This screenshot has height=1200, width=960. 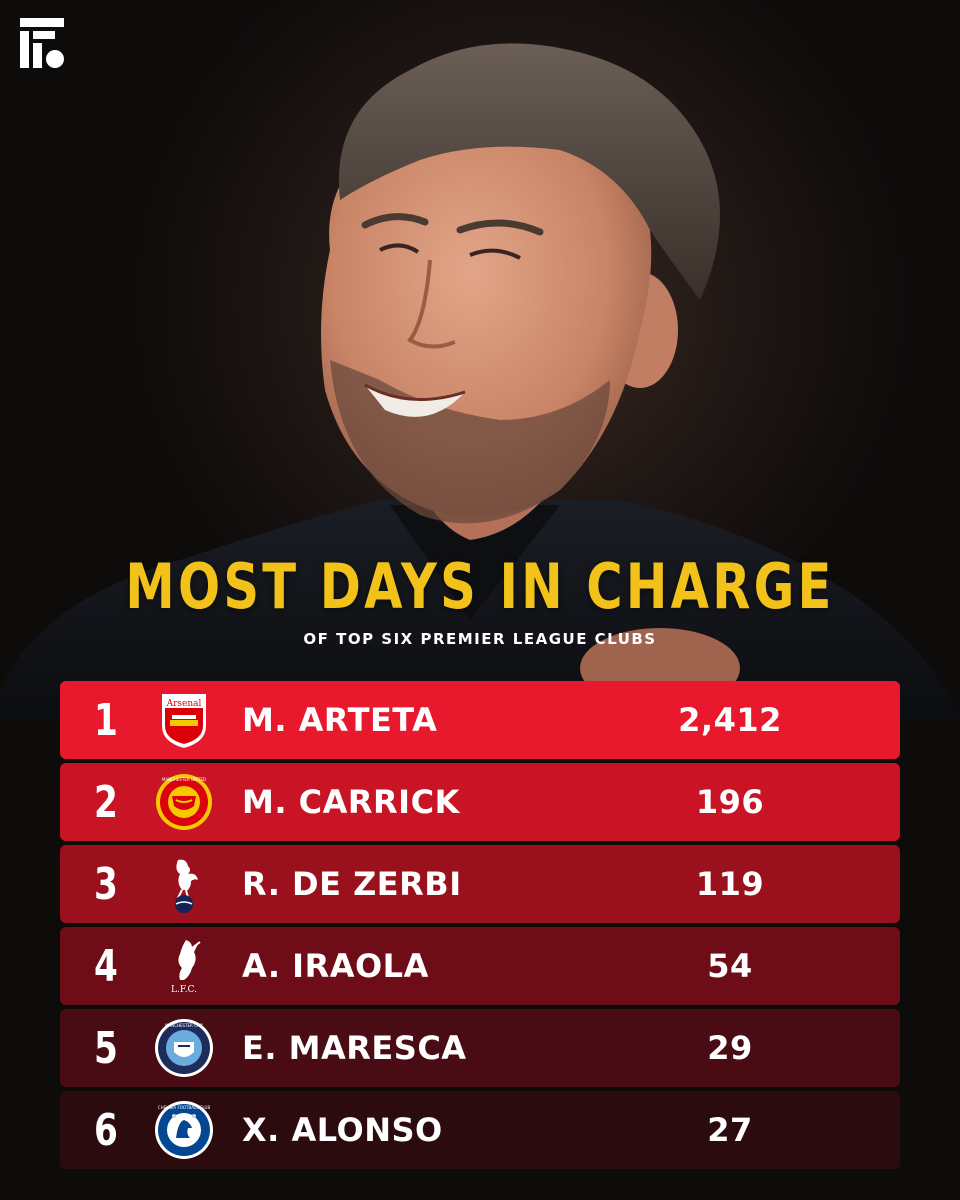 I want to click on table-row: 1 Arsenal M. ARTETA 2,412, so click(x=480, y=720).